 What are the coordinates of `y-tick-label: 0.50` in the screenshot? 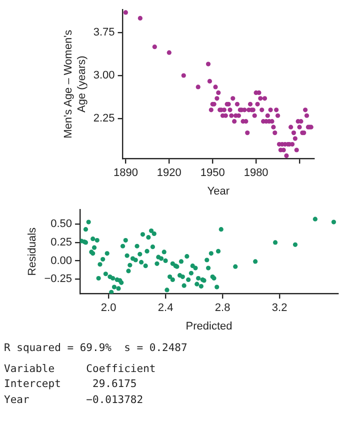 It's located at (61, 224).